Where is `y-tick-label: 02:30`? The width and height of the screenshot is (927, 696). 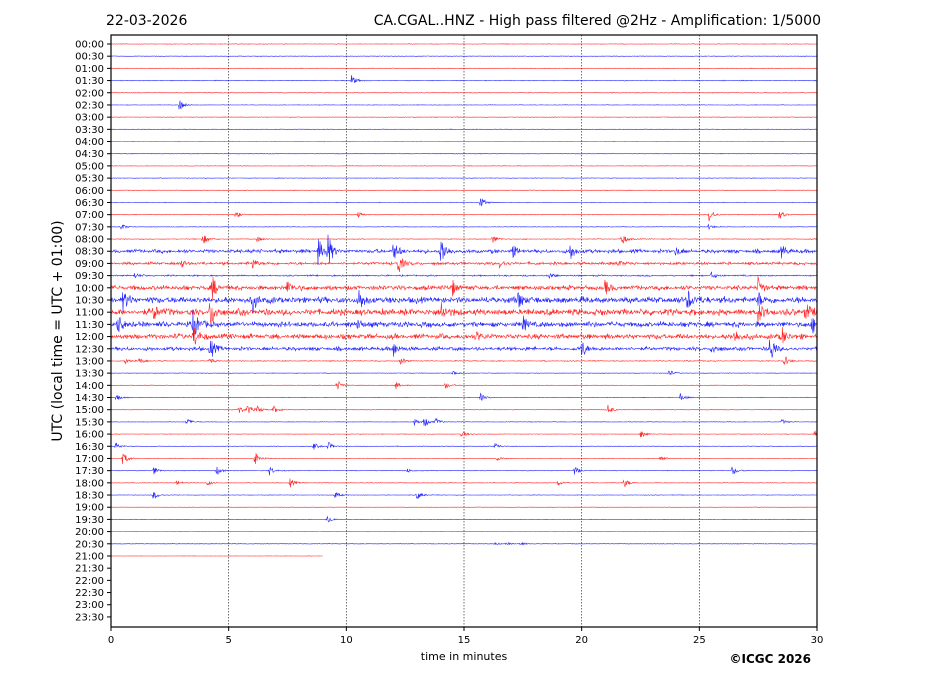 y-tick-label: 02:30 is located at coordinates (89, 105).